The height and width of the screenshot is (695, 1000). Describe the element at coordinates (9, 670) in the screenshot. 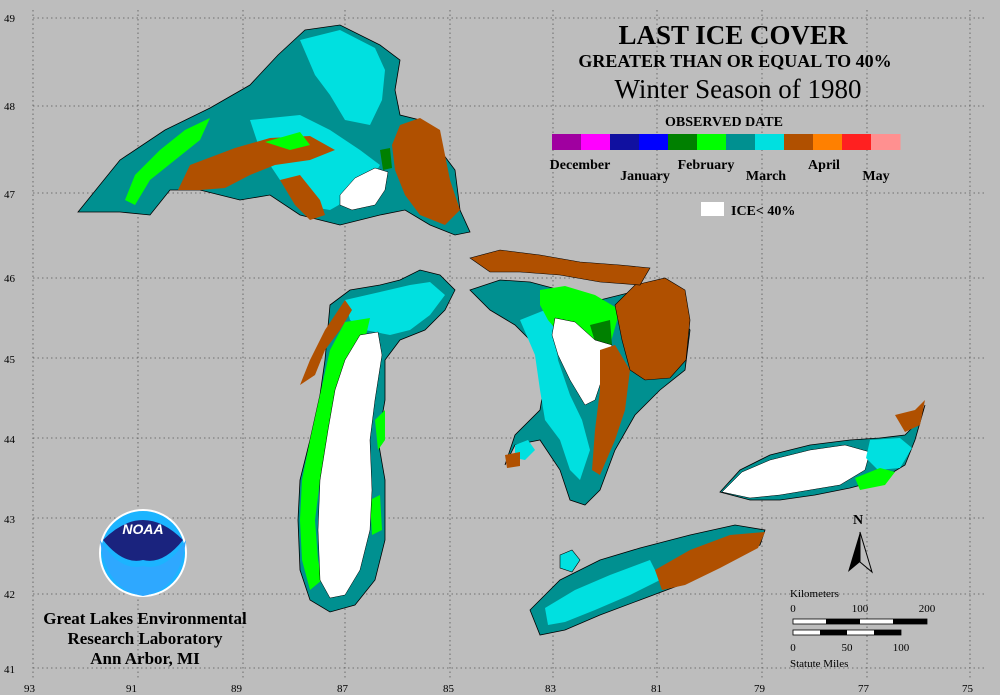

I see `lat-label: 41` at that location.